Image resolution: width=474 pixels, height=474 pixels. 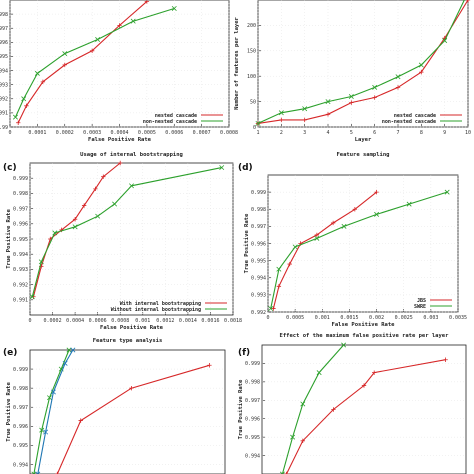 I want to click on x-tick-label: 0.0012, so click(x=165, y=321).